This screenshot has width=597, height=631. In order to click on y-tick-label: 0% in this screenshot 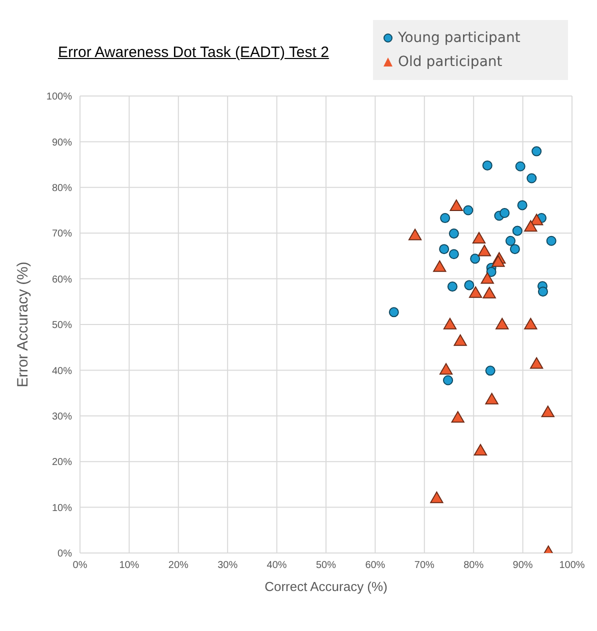, I will do `click(65, 554)`.